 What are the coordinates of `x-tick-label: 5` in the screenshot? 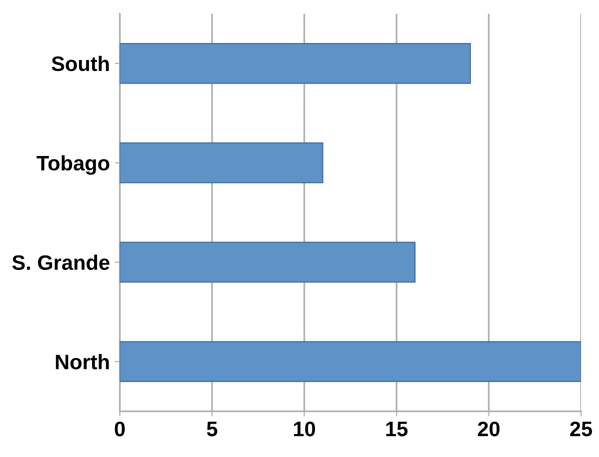 It's located at (212, 429).